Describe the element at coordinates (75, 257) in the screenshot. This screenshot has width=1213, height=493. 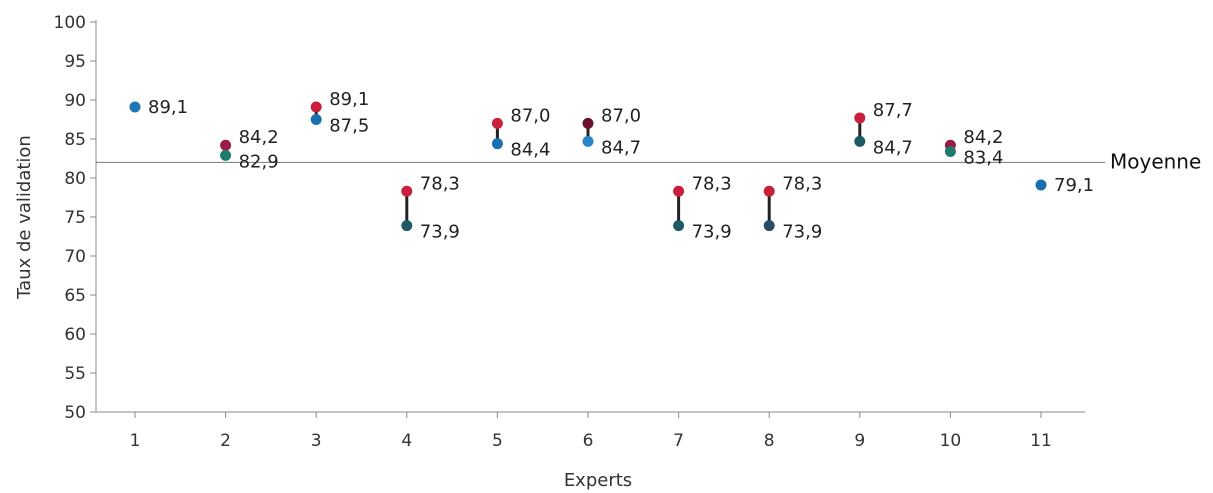
I see `y-tick-label: 70` at that location.